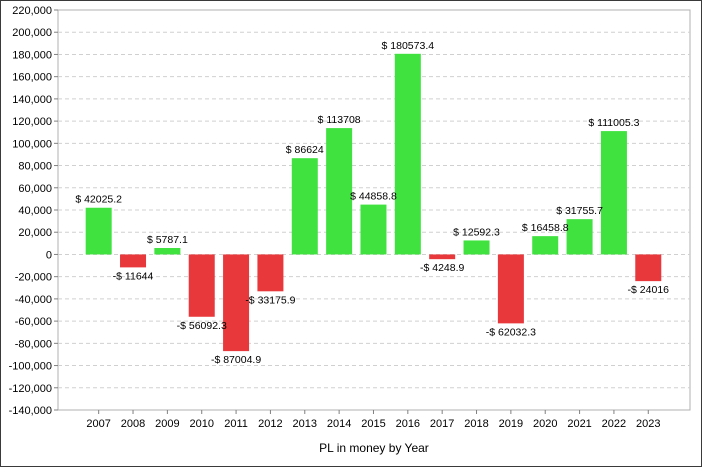 This screenshot has width=702, height=467. Describe the element at coordinates (511, 332) in the screenshot. I see `data-label-2019: -$ 62032.3` at that location.